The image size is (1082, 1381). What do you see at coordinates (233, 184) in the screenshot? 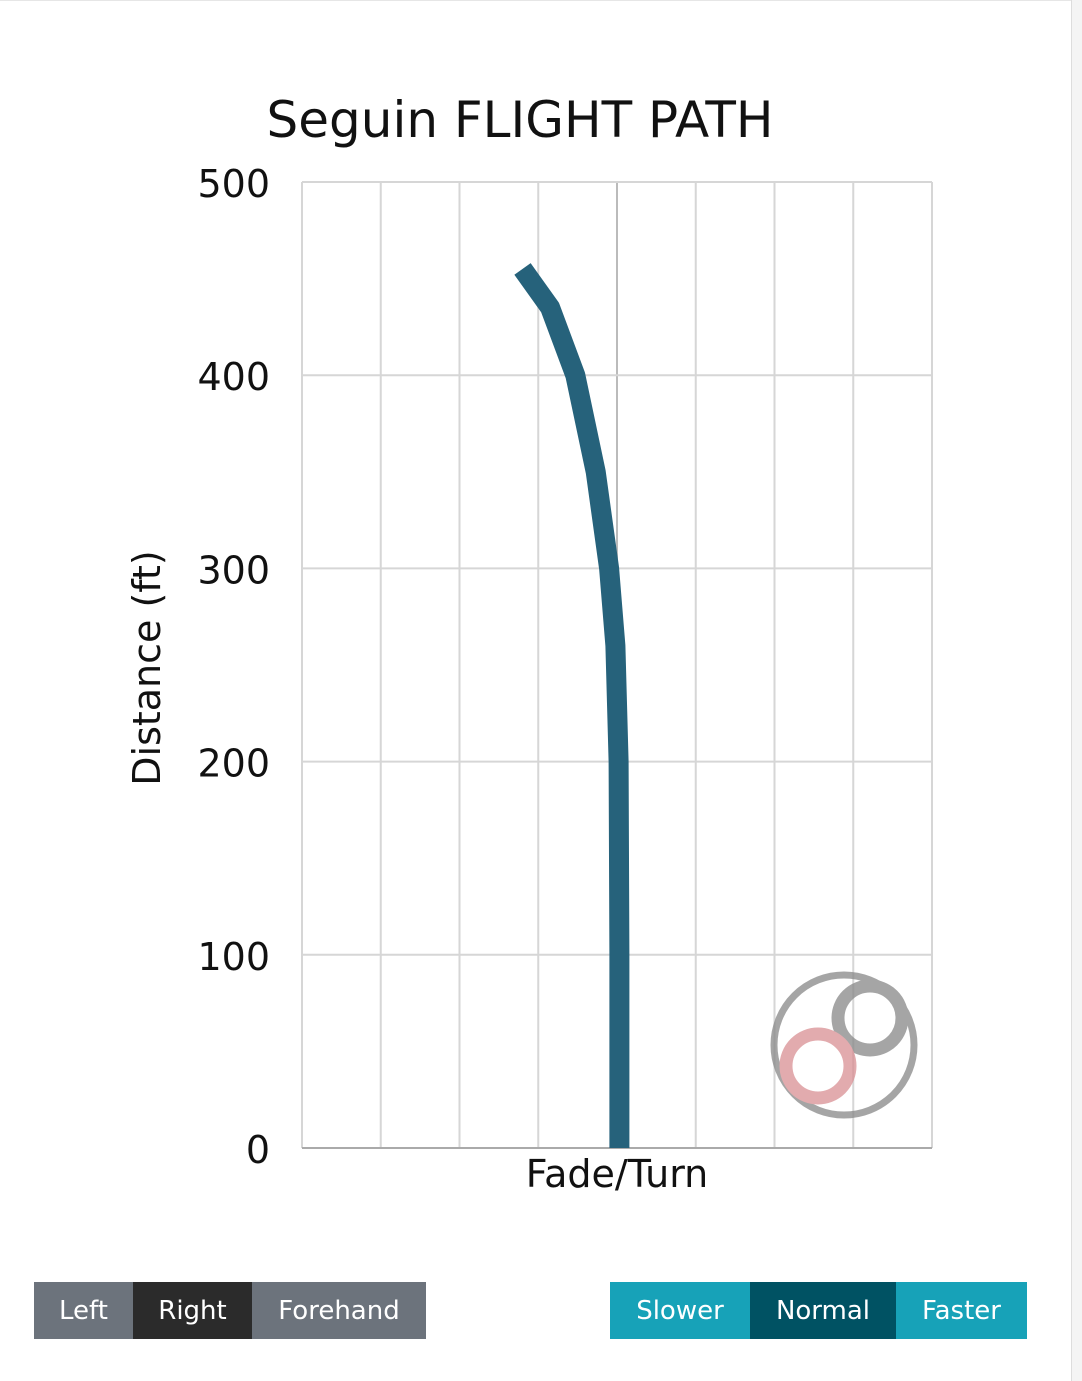
I see `y-tick-label: 500` at bounding box center [233, 184].